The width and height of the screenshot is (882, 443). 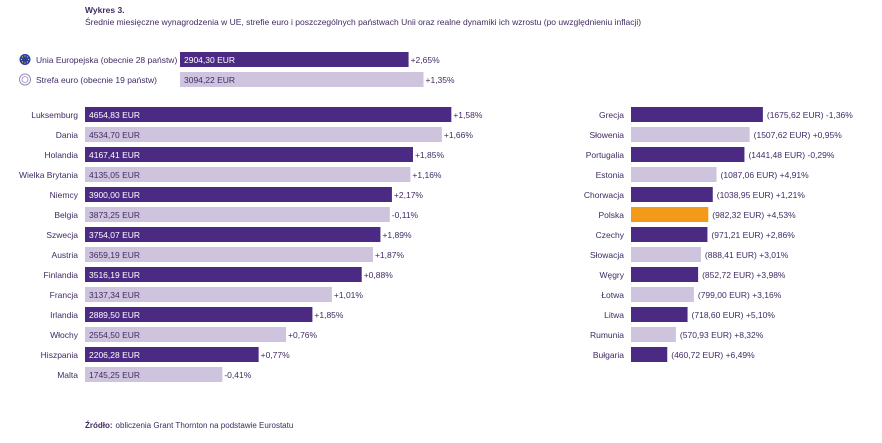 I want to click on country-label: Czechy, so click(x=610, y=235).